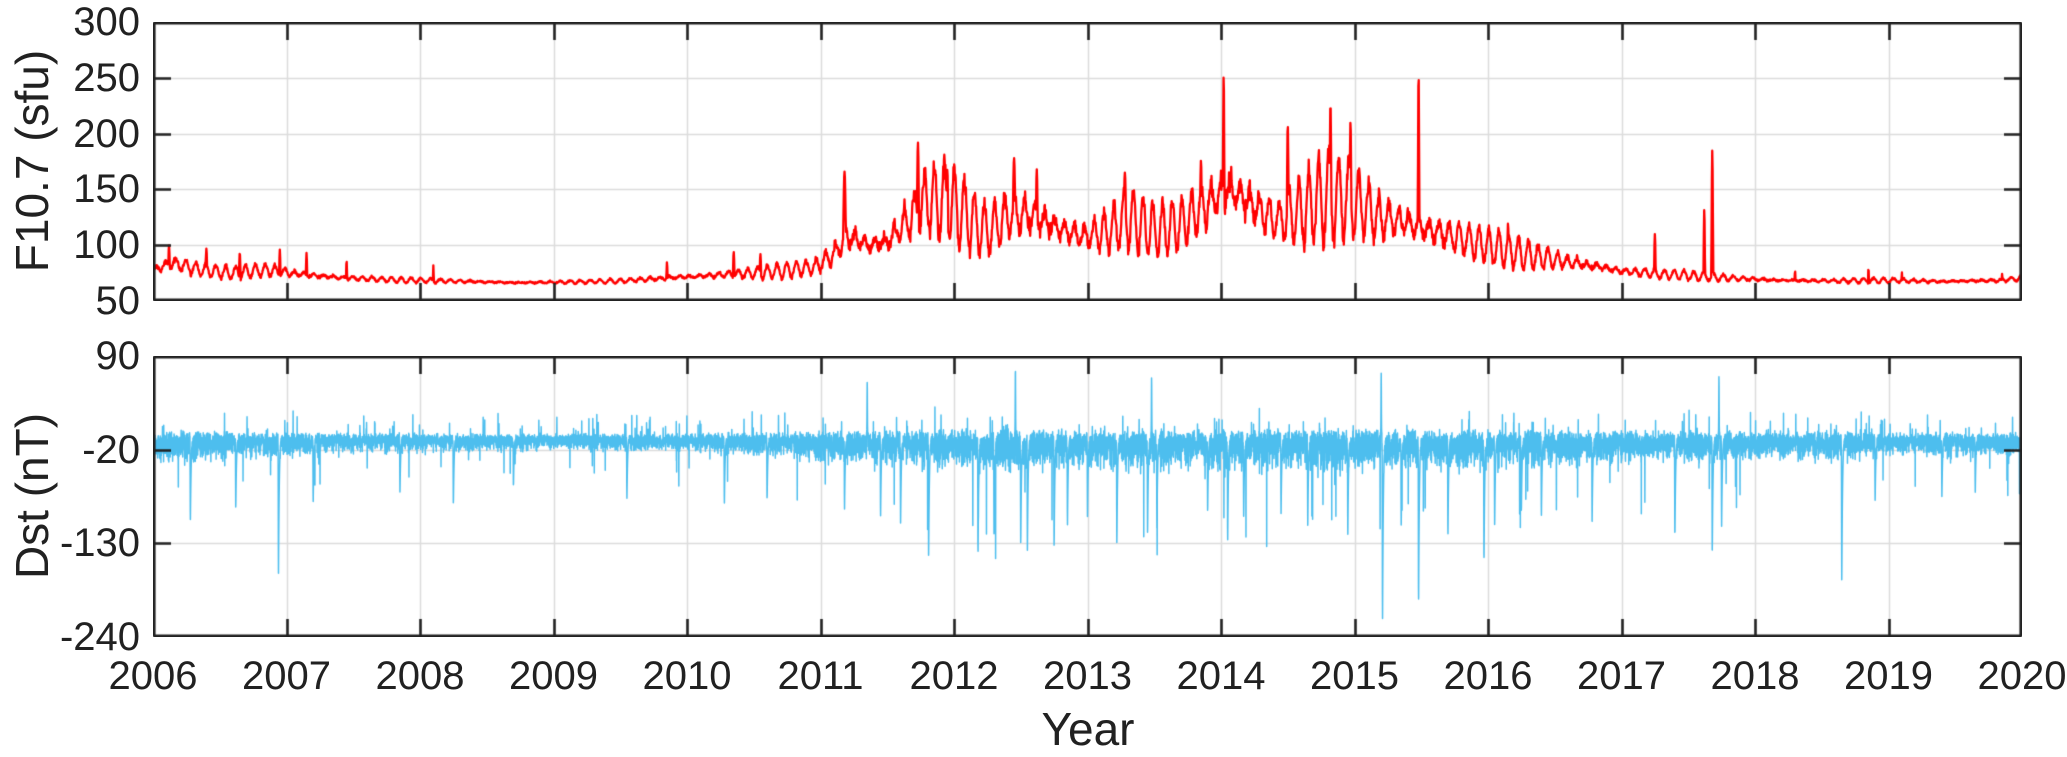  I want to click on ytick-label: 150, so click(106, 189).